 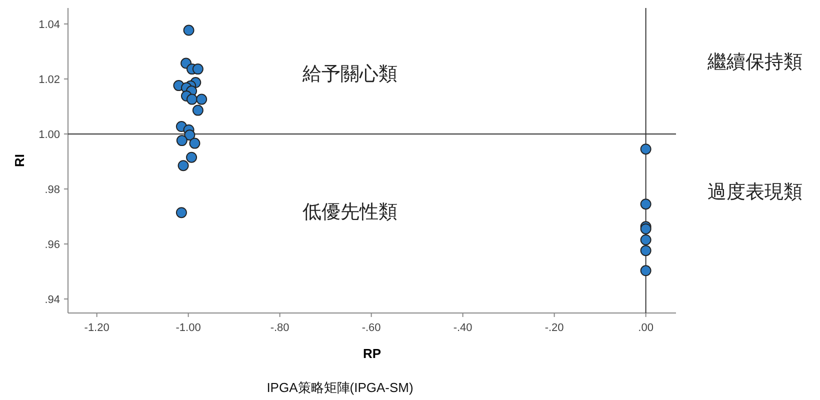 What do you see at coordinates (462, 328) in the screenshot?
I see `x-tick-label: -.40` at bounding box center [462, 328].